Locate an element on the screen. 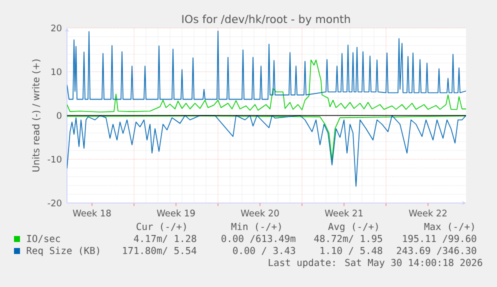 This screenshot has height=287, width=497. text: Cur (-/+) is located at coordinates (161, 227).